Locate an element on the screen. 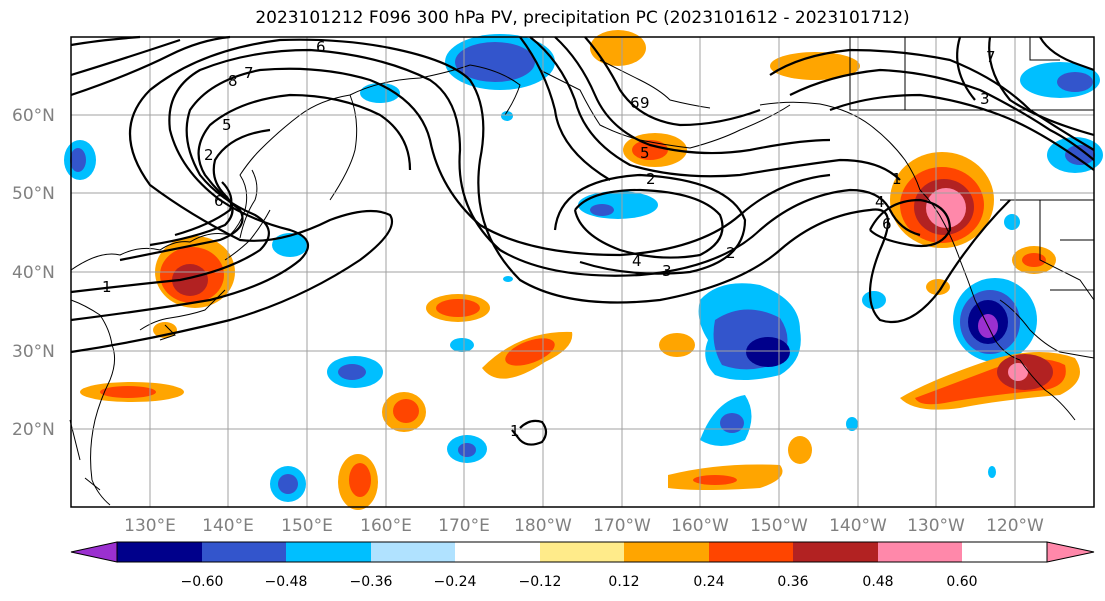 The width and height of the screenshot is (1105, 601). lon-label: 150°W is located at coordinates (779, 526).